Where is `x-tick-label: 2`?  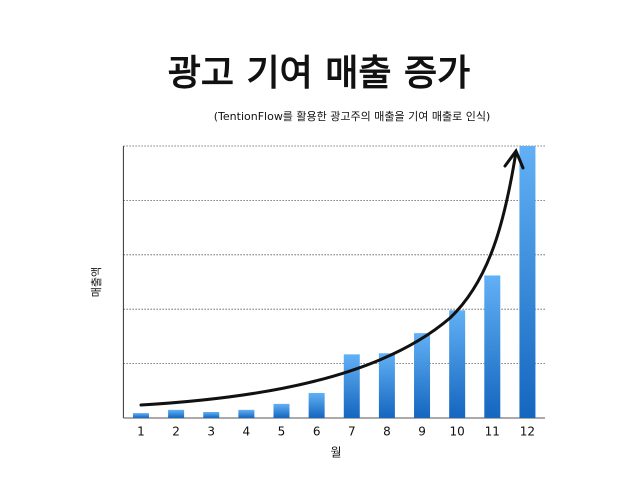 x-tick-label: 2 is located at coordinates (176, 432).